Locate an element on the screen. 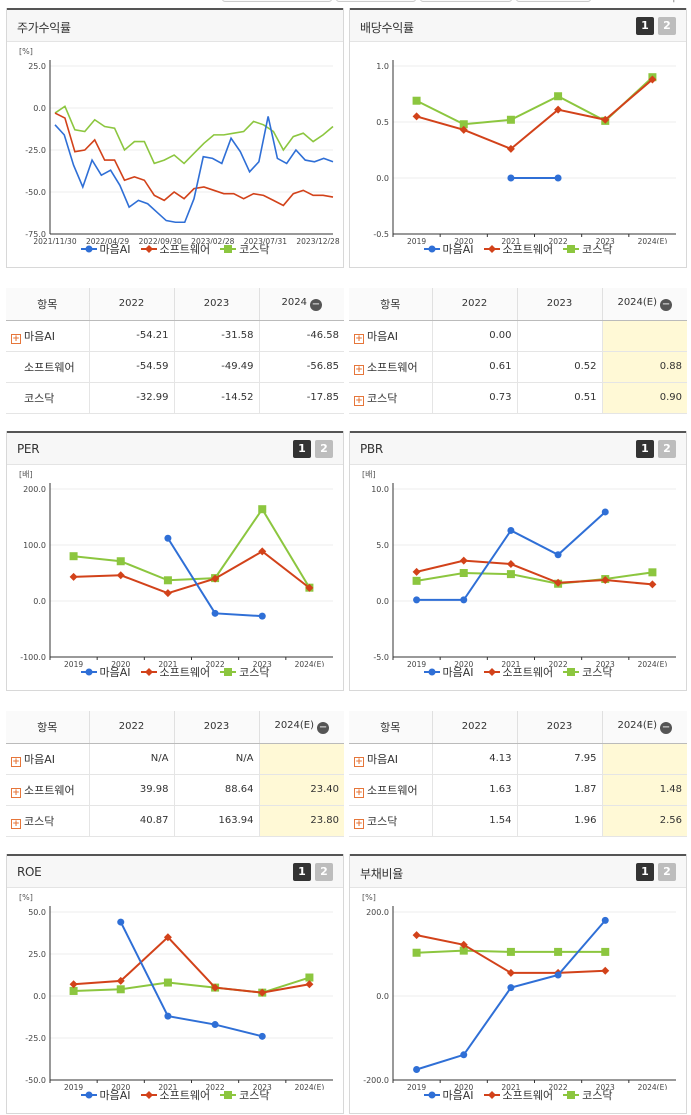 The image size is (691, 1115). table-row: 소프트웨어 -54.59 -49.49 -56.85 is located at coordinates (175, 367).